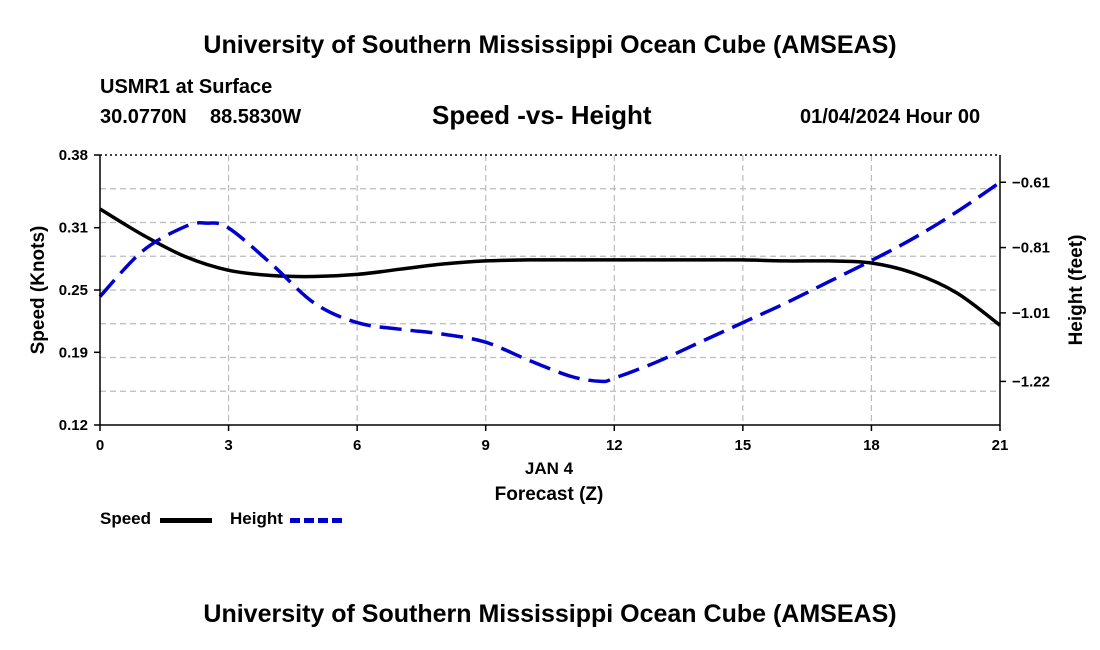 This screenshot has height=650, width=1100. What do you see at coordinates (549, 494) in the screenshot?
I see `x-axis-label: Forecast (Z)` at bounding box center [549, 494].